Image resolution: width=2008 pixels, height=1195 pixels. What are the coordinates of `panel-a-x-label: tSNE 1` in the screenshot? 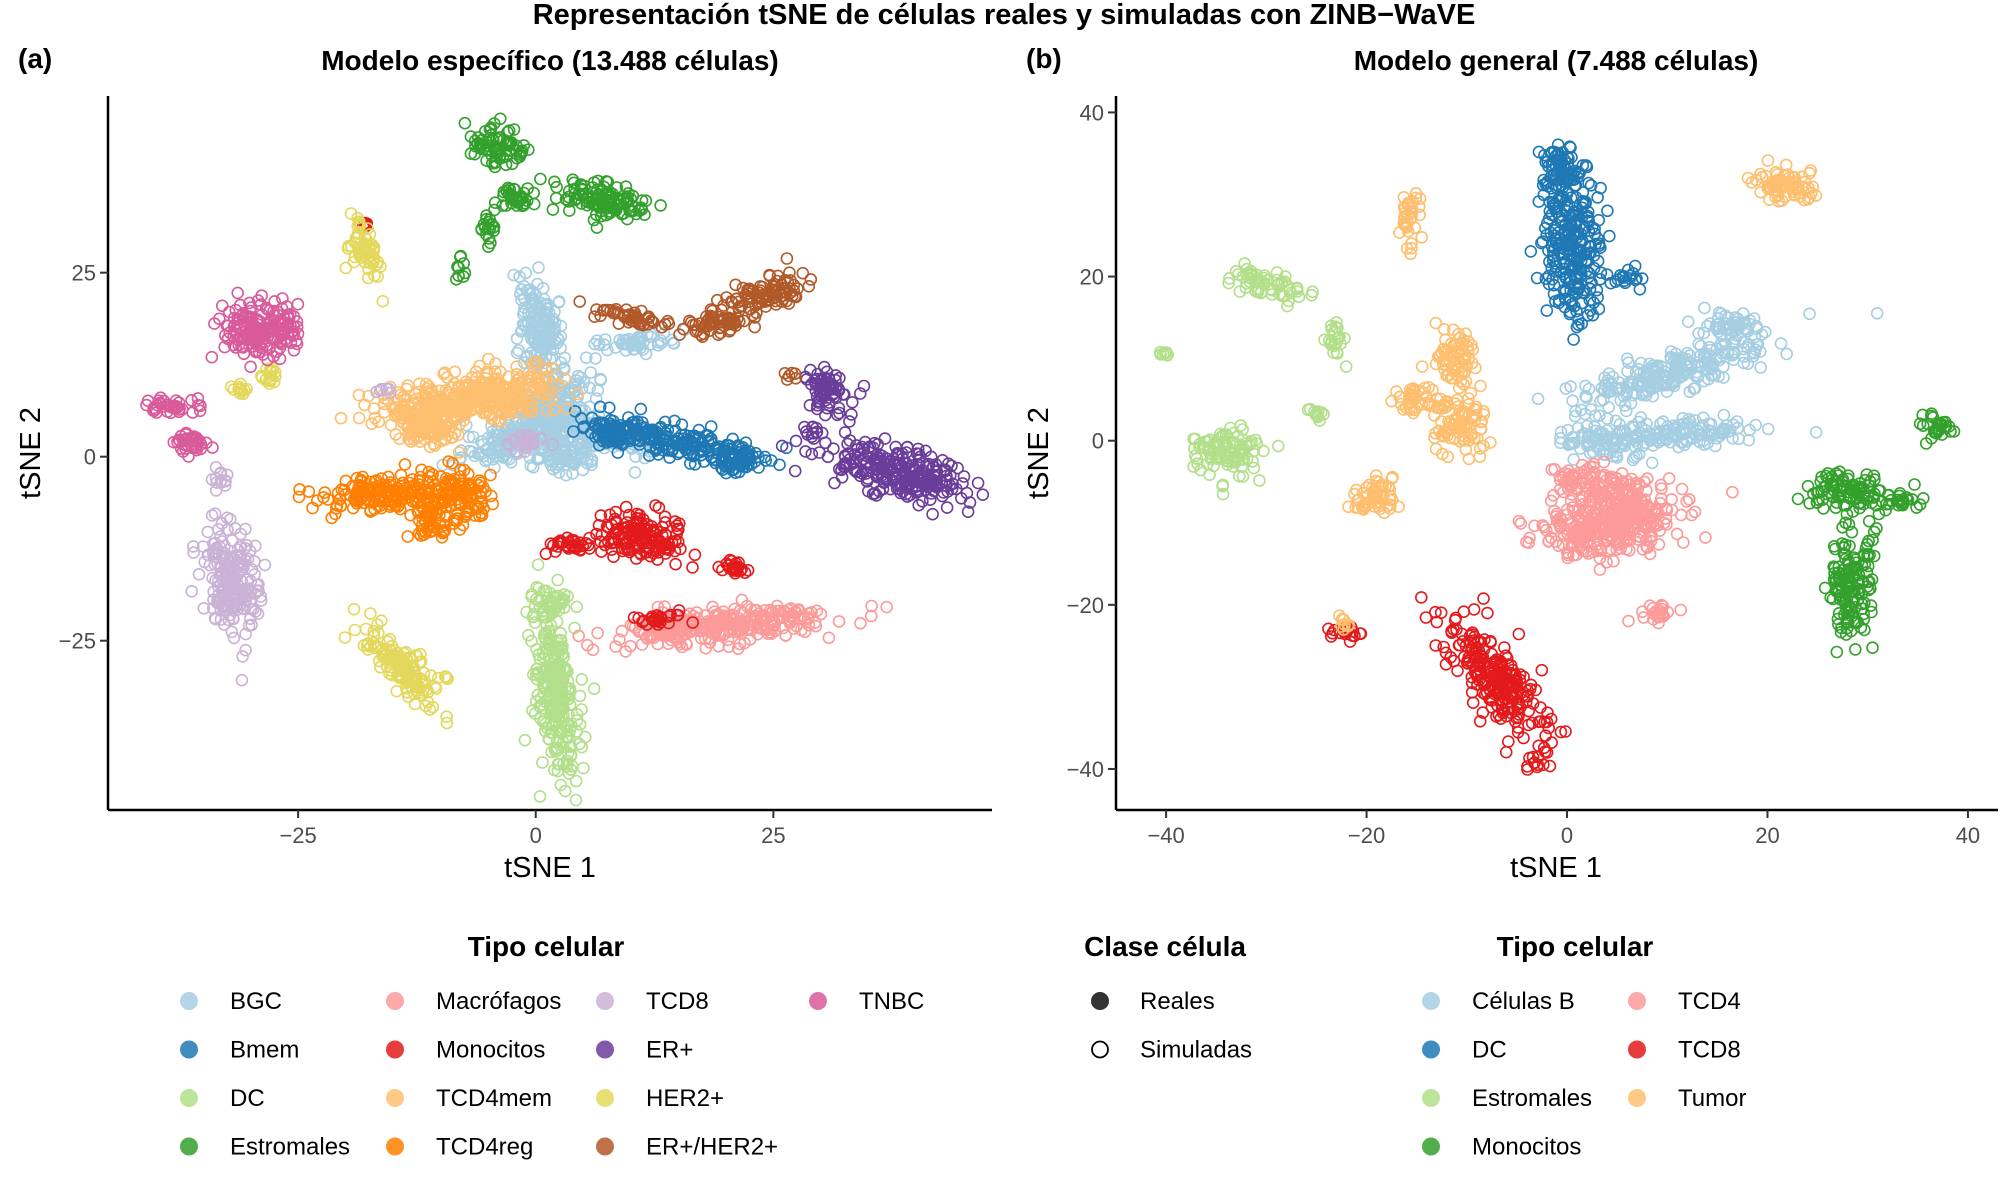 It's located at (550, 868).